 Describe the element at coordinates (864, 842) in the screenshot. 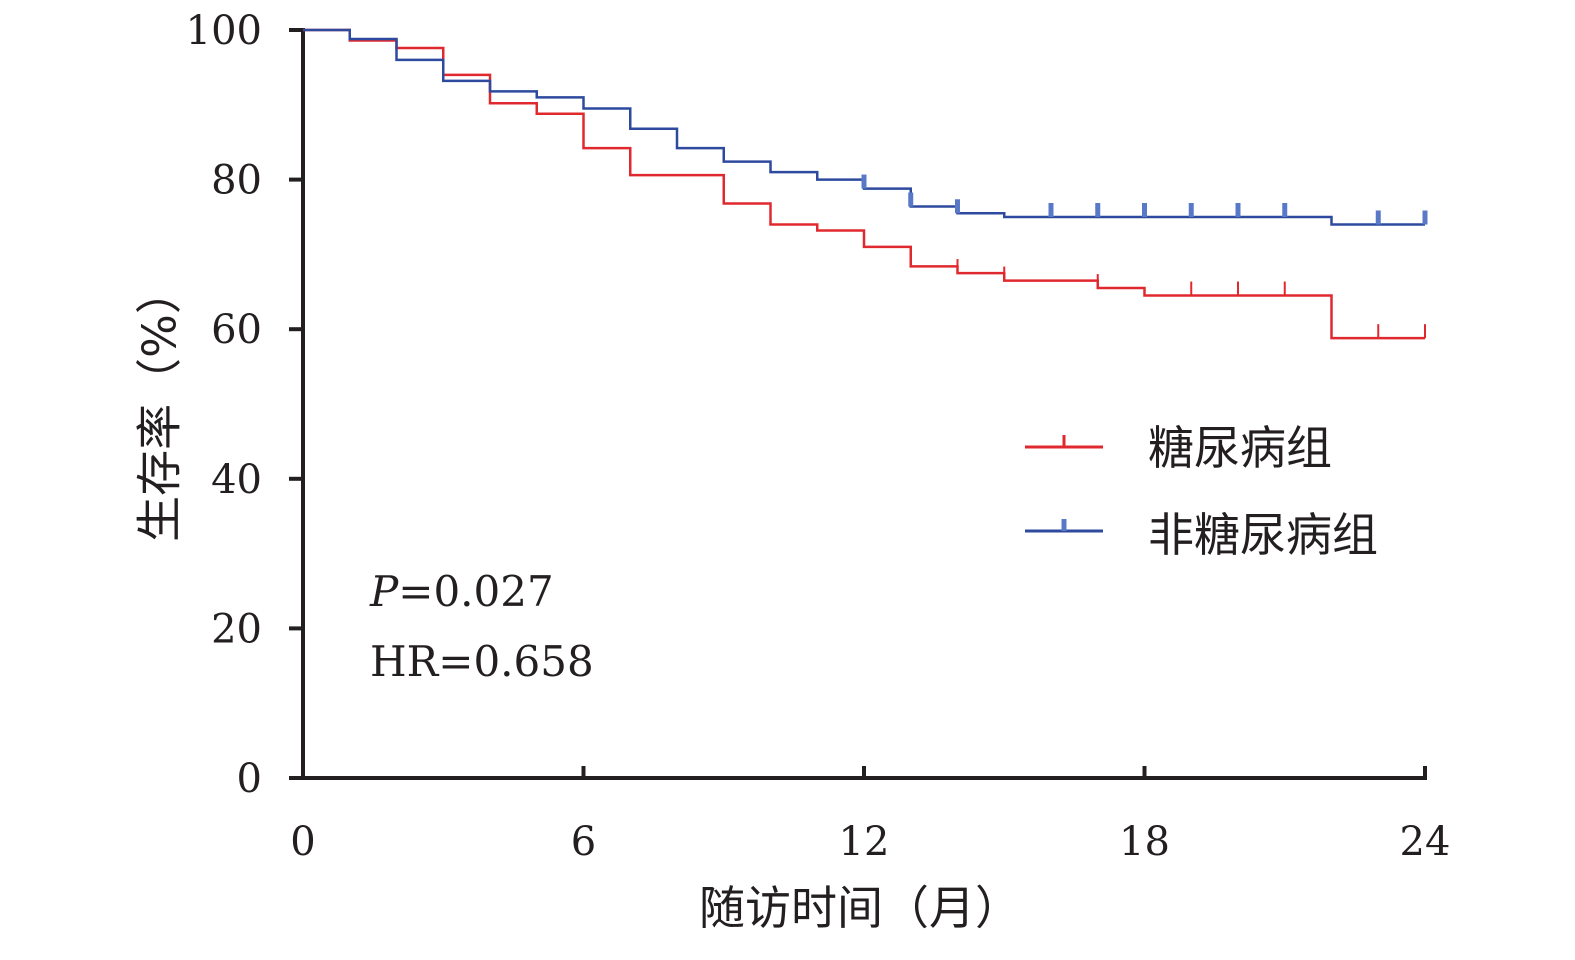

I see `x-tick-label: 12` at that location.